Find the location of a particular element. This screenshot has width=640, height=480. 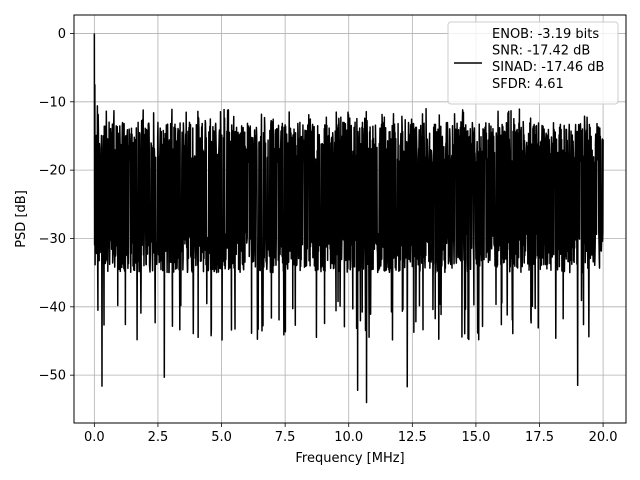

legend-text-line: SNR: -17.42 dB is located at coordinates (541, 51).